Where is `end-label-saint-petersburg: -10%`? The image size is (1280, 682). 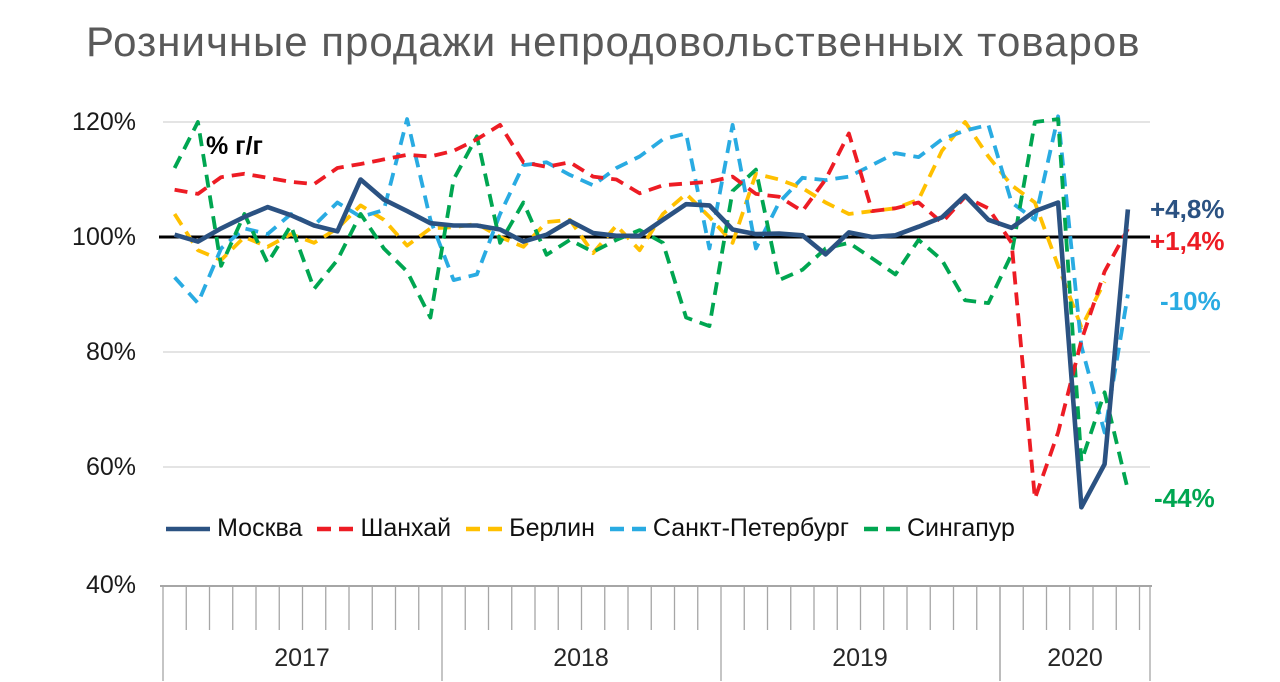
end-label-saint-petersburg: -10% is located at coordinates (1190, 301).